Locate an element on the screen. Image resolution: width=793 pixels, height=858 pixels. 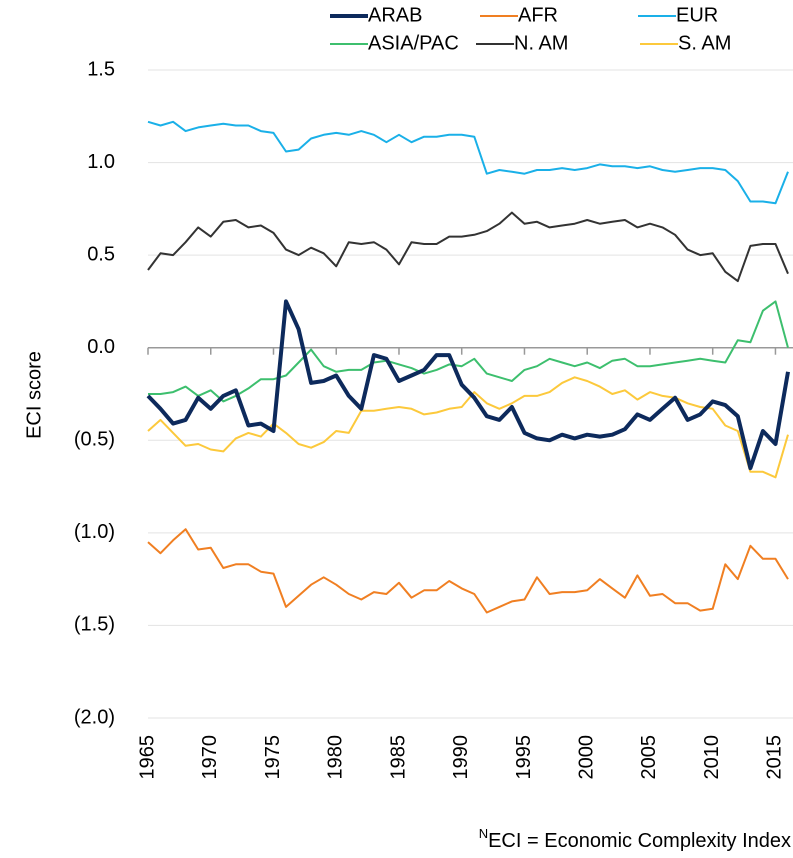
x-tick-label: 2010 is located at coordinates (712, 757).